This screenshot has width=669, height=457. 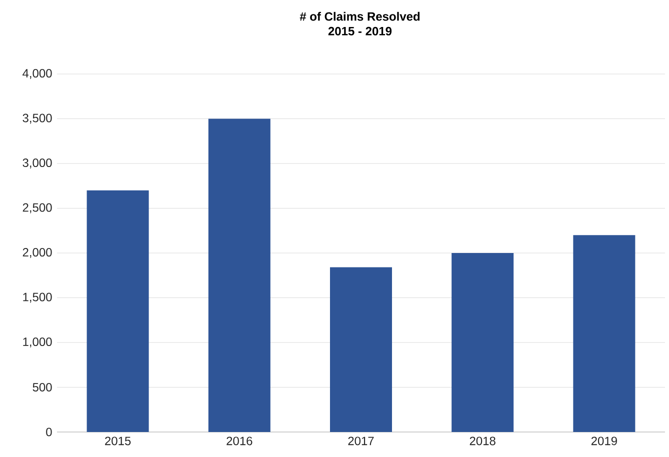 What do you see at coordinates (42, 387) in the screenshot?
I see `y-tick-label: 500` at bounding box center [42, 387].